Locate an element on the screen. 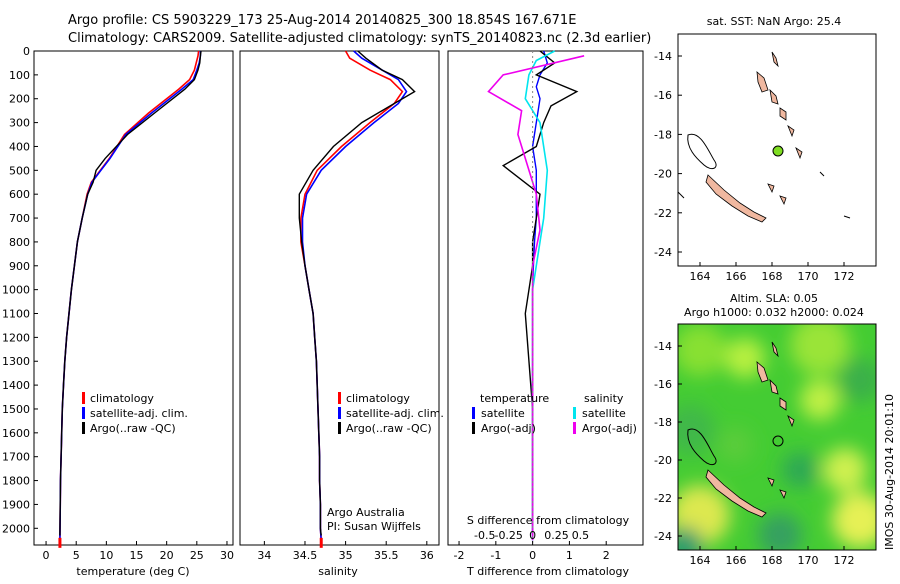 The image size is (900, 584). depth-tick-label: 600 is located at coordinates (19, 194).